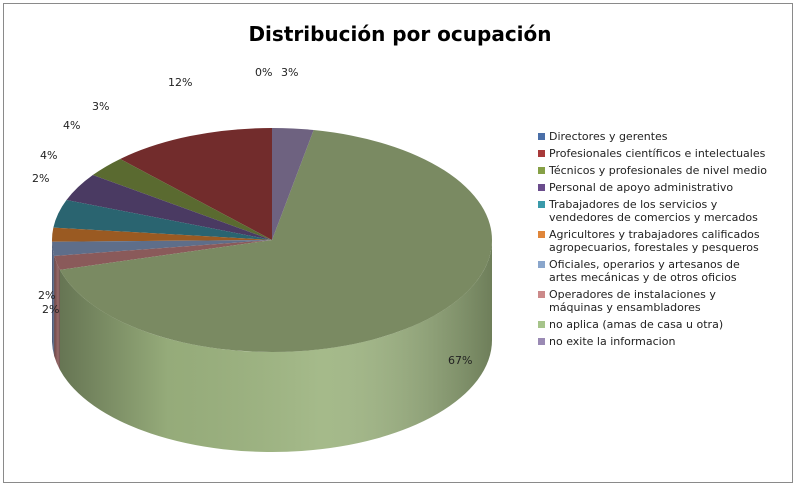 The height and width of the screenshot is (489, 800). I want to click on data-label-5: 2%, so click(41, 178).